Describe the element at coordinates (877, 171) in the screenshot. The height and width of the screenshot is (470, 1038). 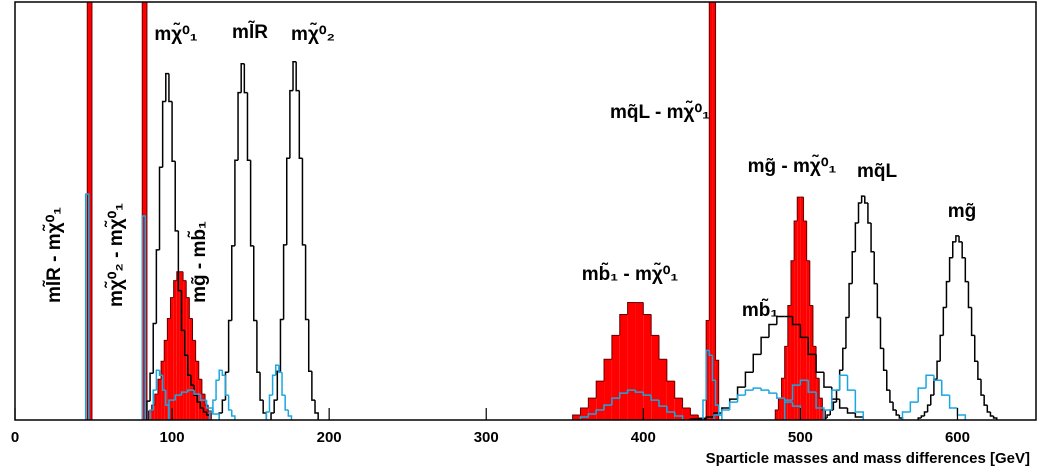
I see `annotation: mq̃L` at that location.